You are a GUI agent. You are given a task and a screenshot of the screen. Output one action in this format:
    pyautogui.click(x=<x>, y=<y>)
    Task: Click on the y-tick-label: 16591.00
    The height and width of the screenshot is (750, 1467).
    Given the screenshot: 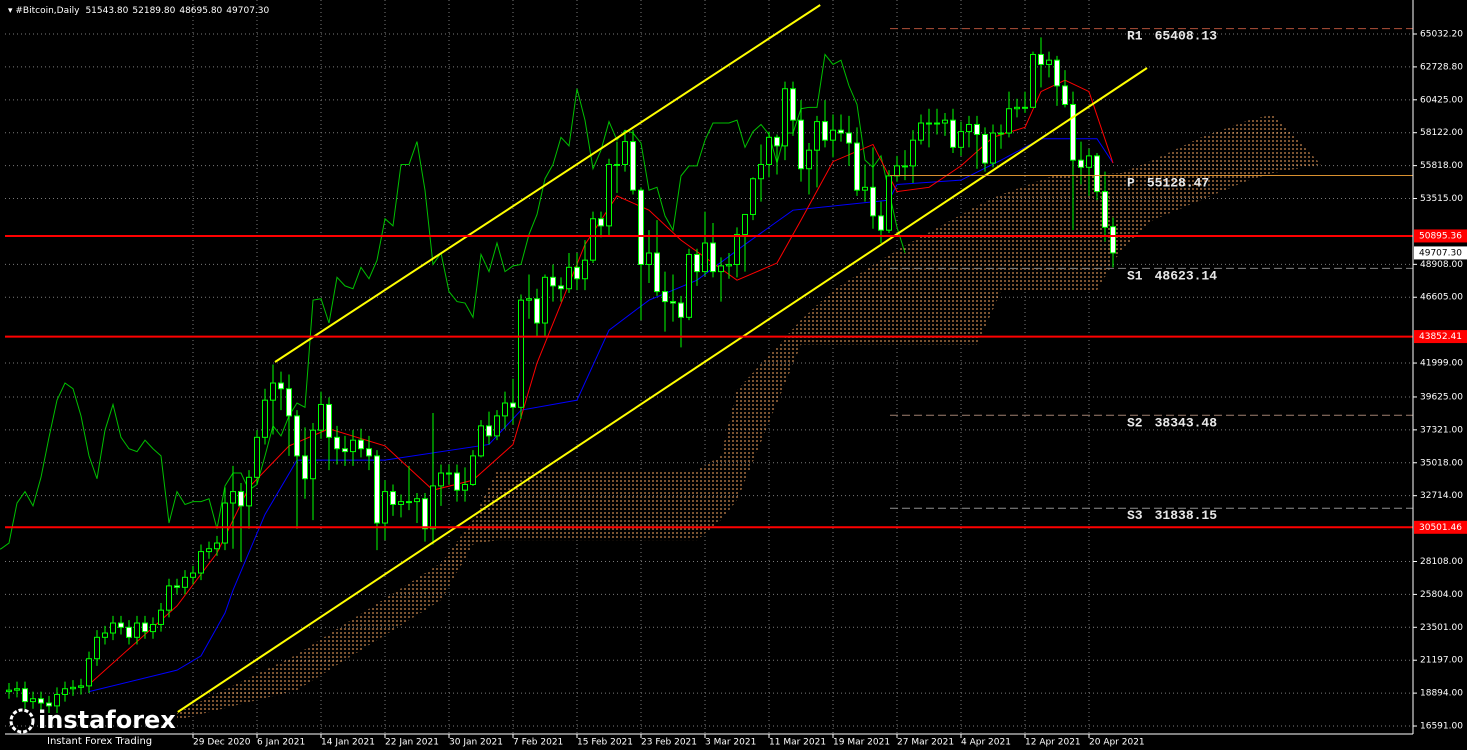 What is the action you would take?
    pyautogui.click(x=1441, y=727)
    